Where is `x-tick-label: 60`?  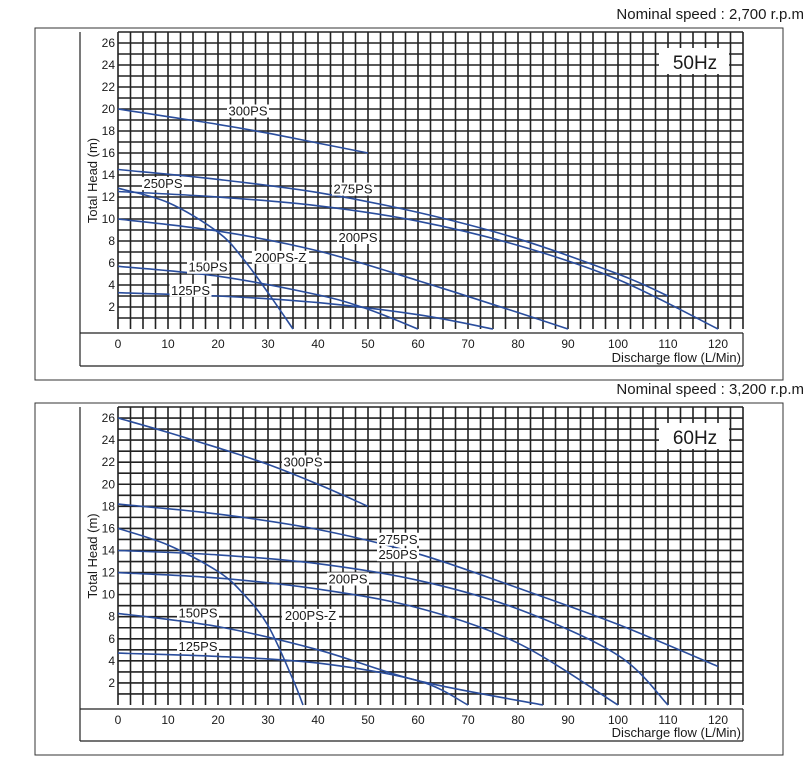
x-tick-label: 60 is located at coordinates (418, 344).